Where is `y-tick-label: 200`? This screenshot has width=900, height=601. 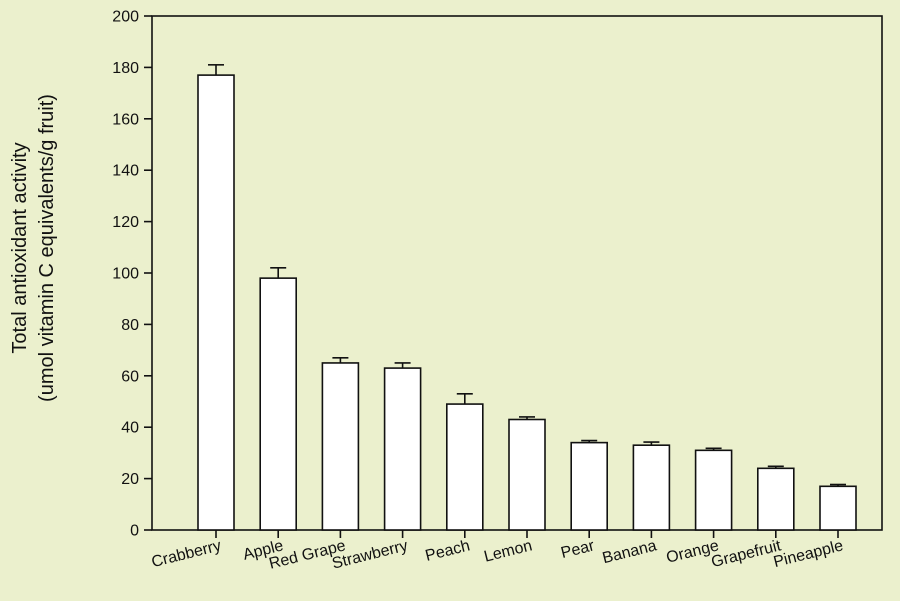 y-tick-label: 200 is located at coordinates (125, 17).